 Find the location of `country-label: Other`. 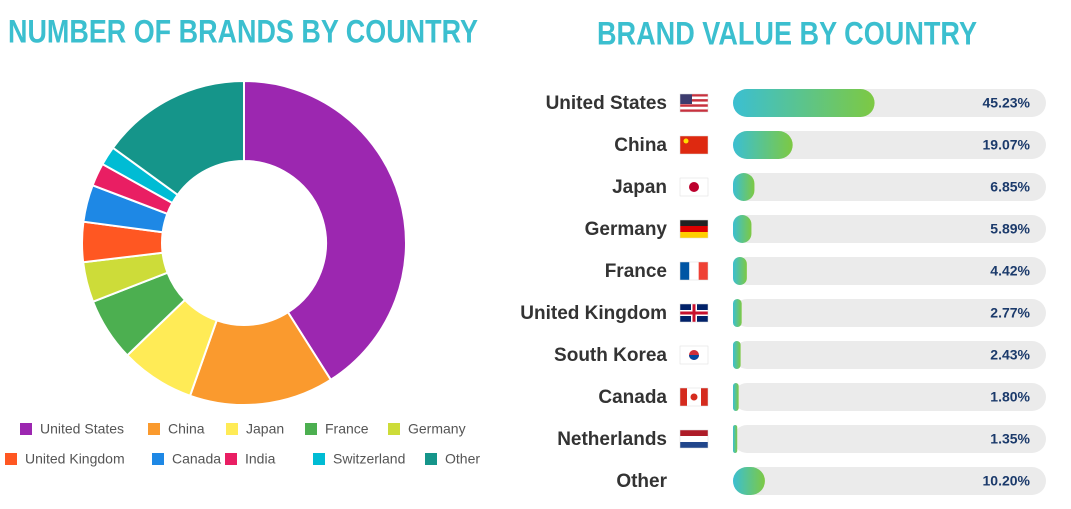

country-label: Other is located at coordinates (641, 481).